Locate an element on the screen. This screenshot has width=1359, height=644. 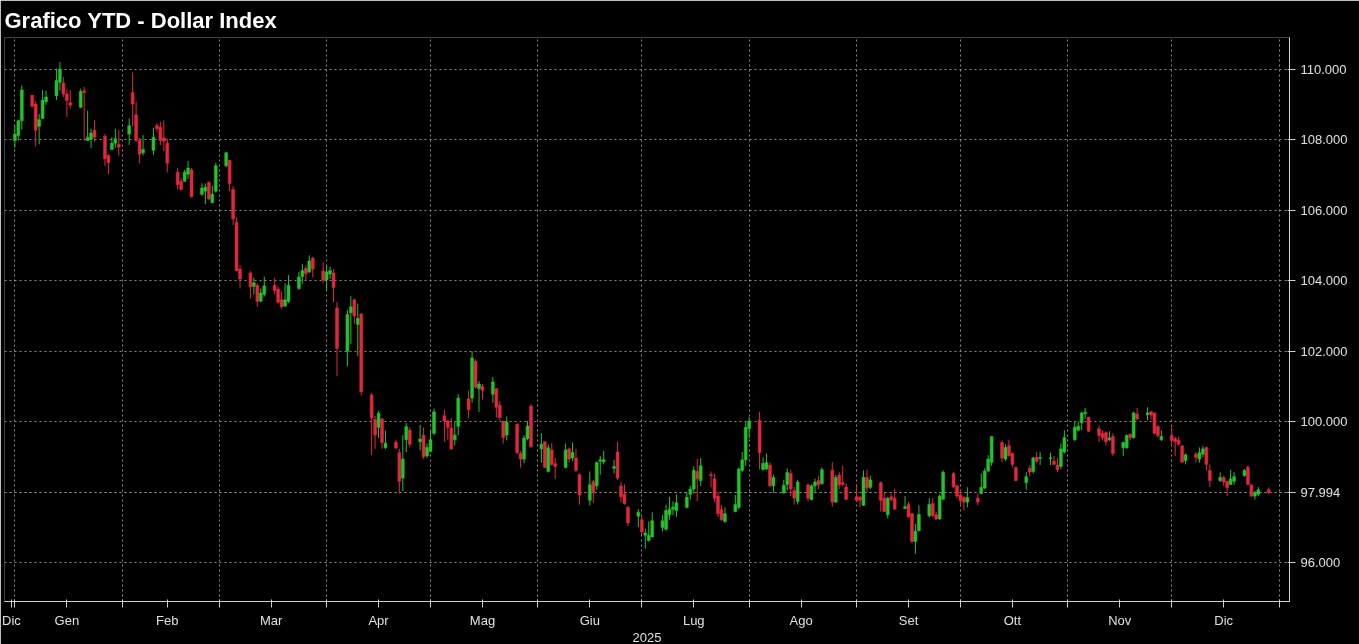
y-tick-label: 100.000 is located at coordinates (1324, 422).